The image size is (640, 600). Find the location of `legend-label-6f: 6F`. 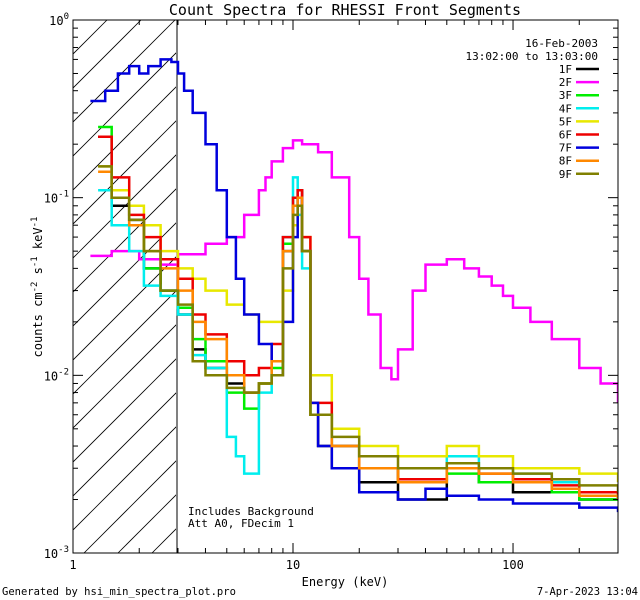

legend-label-6f: 6F is located at coordinates (565, 135).